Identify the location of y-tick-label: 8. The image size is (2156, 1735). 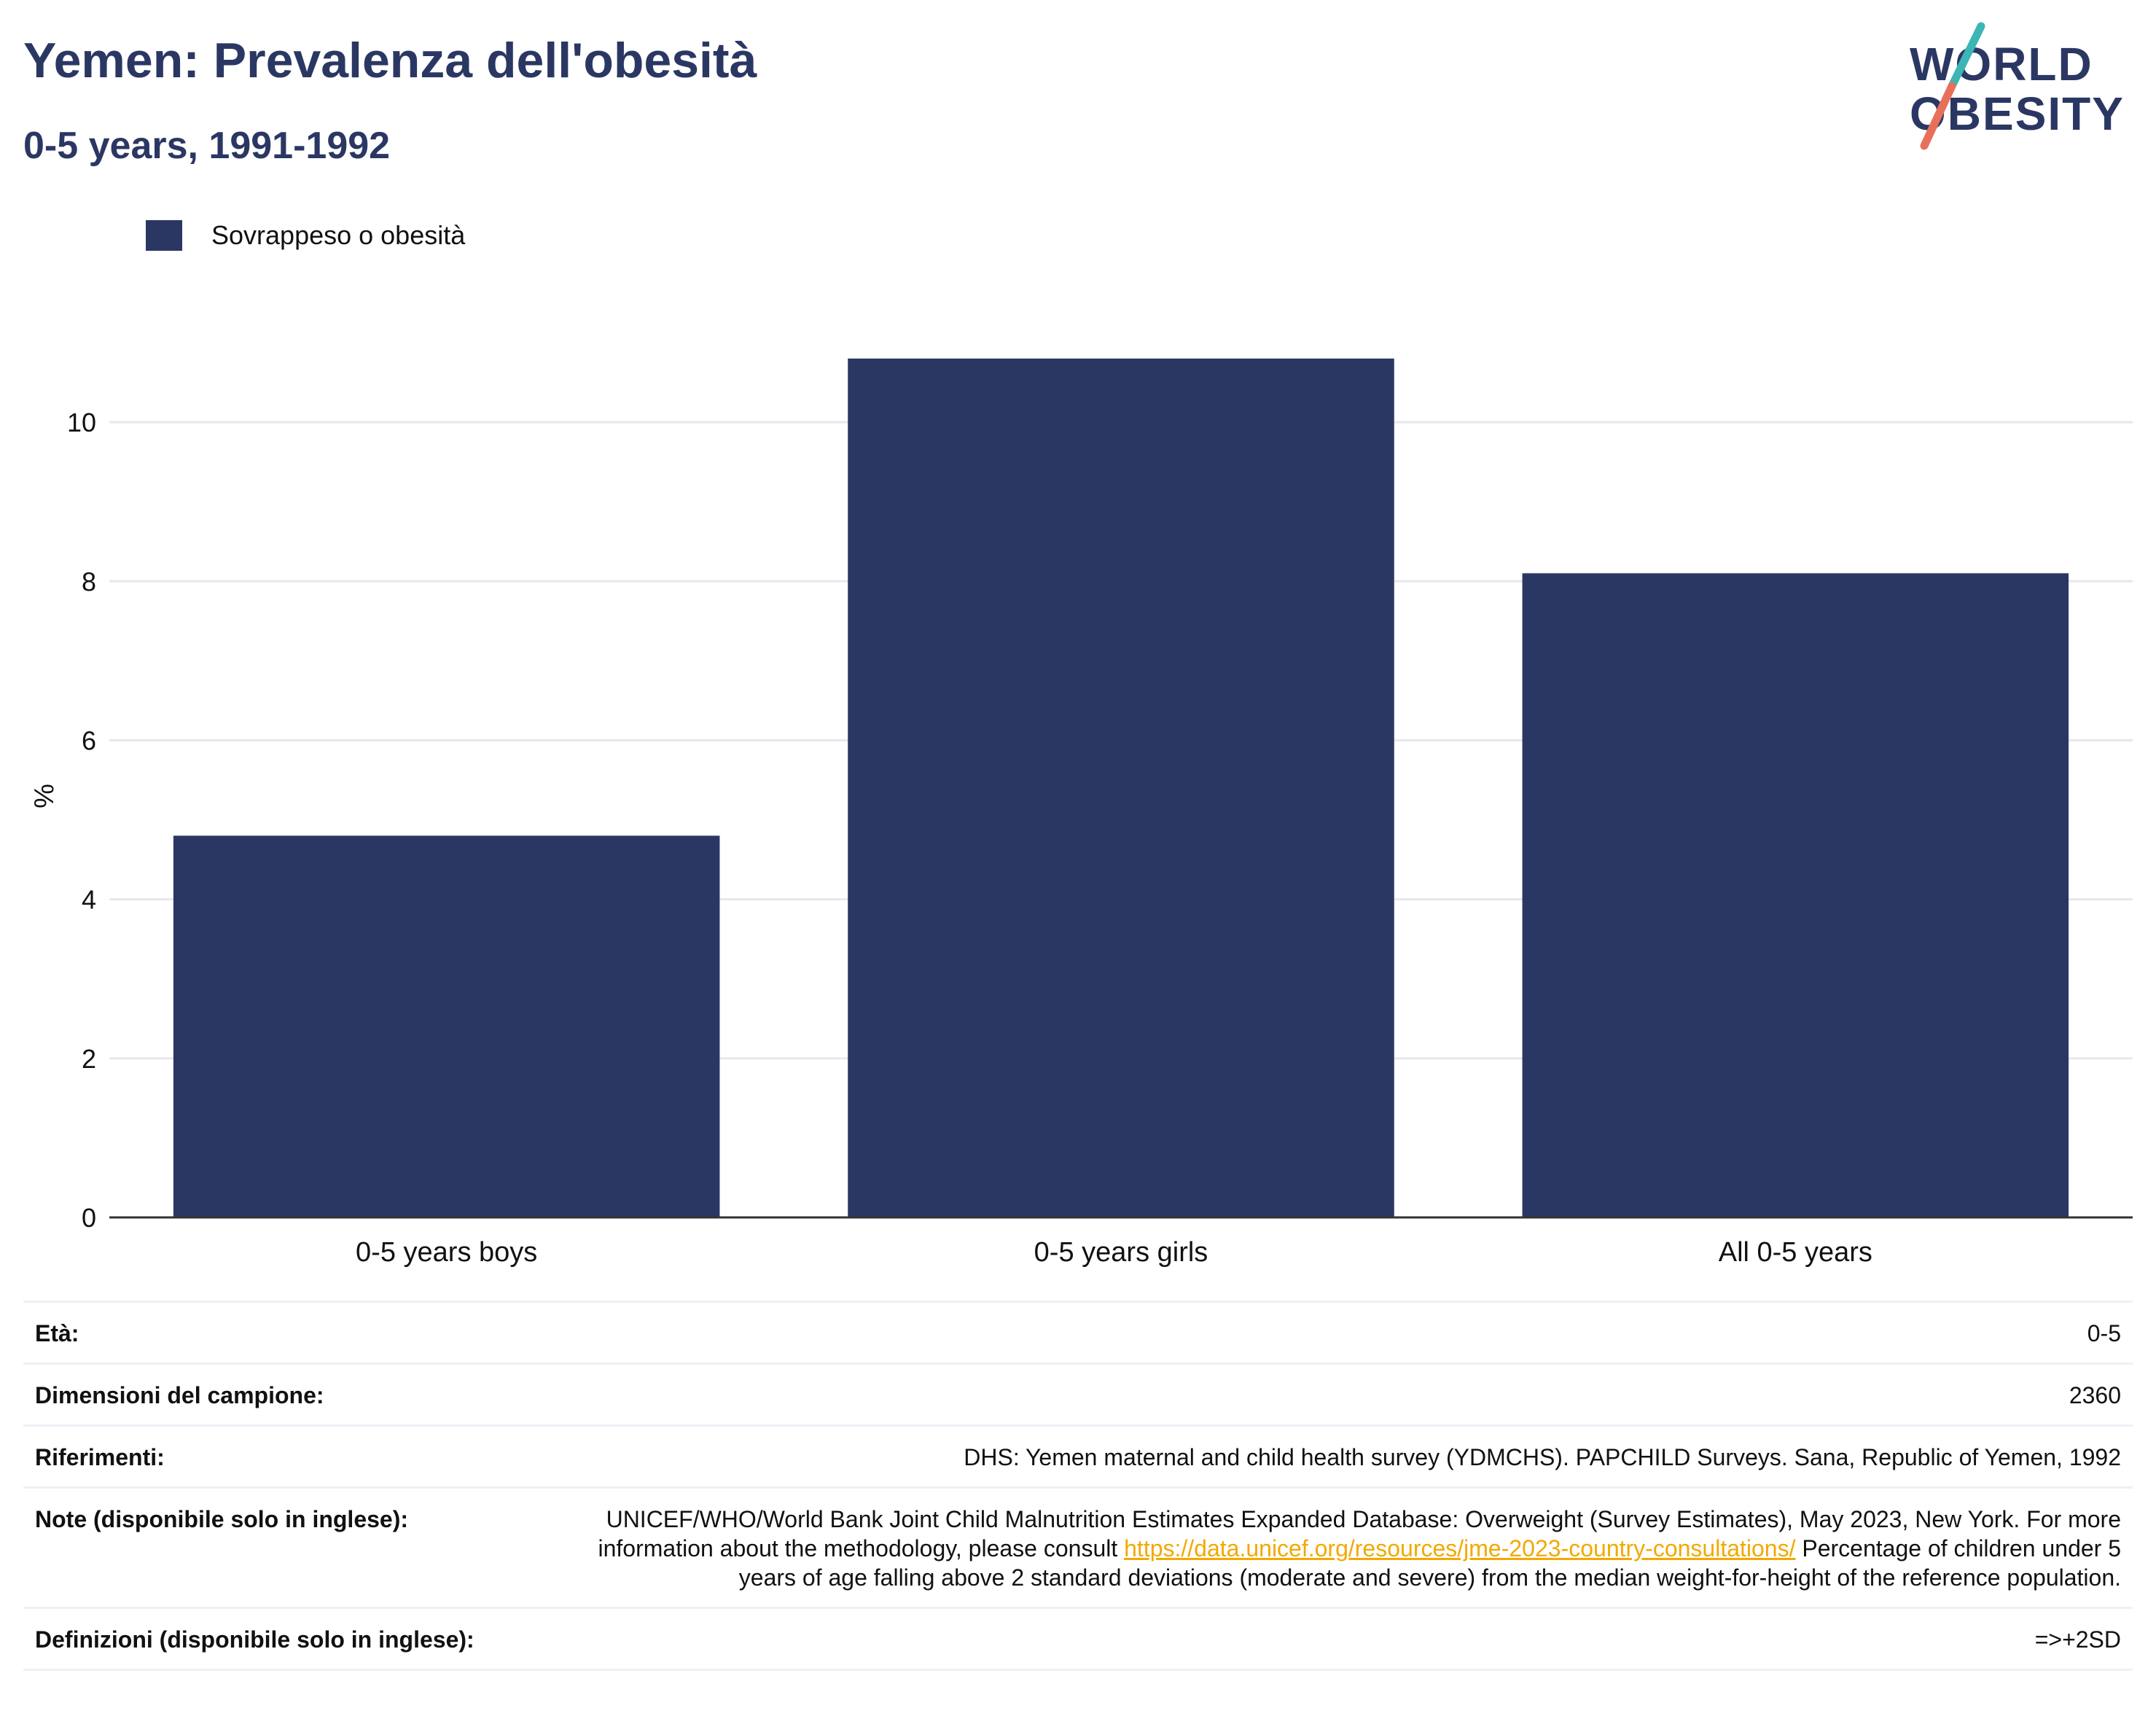
(89, 581).